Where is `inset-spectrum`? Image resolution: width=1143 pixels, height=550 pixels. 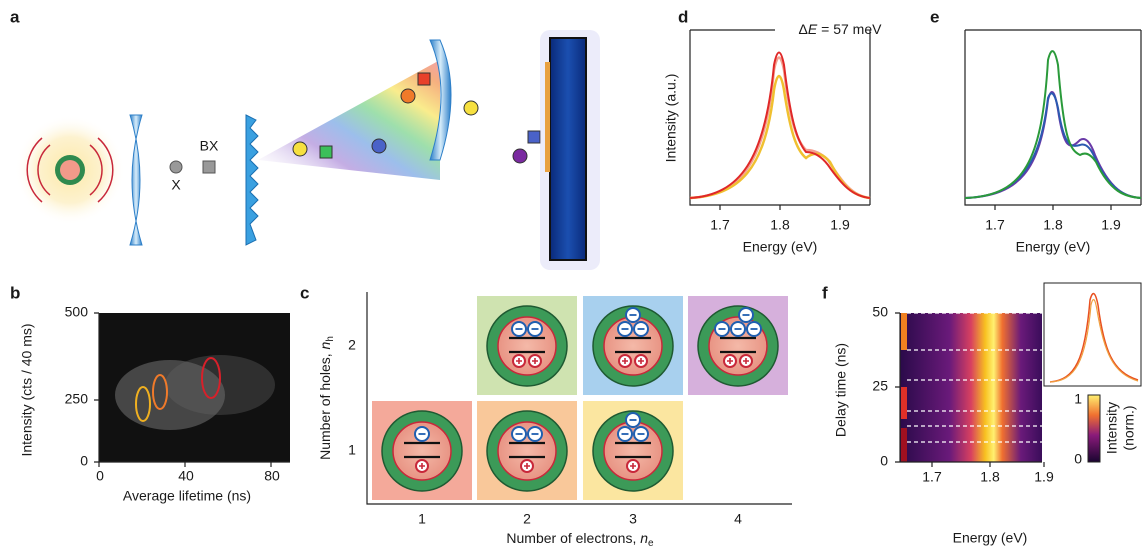 inset-spectrum is located at coordinates (1094, 337).